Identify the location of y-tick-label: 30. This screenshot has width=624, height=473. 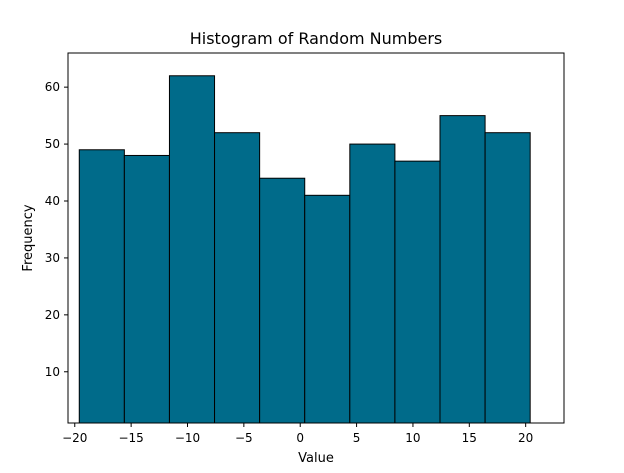
(52, 258).